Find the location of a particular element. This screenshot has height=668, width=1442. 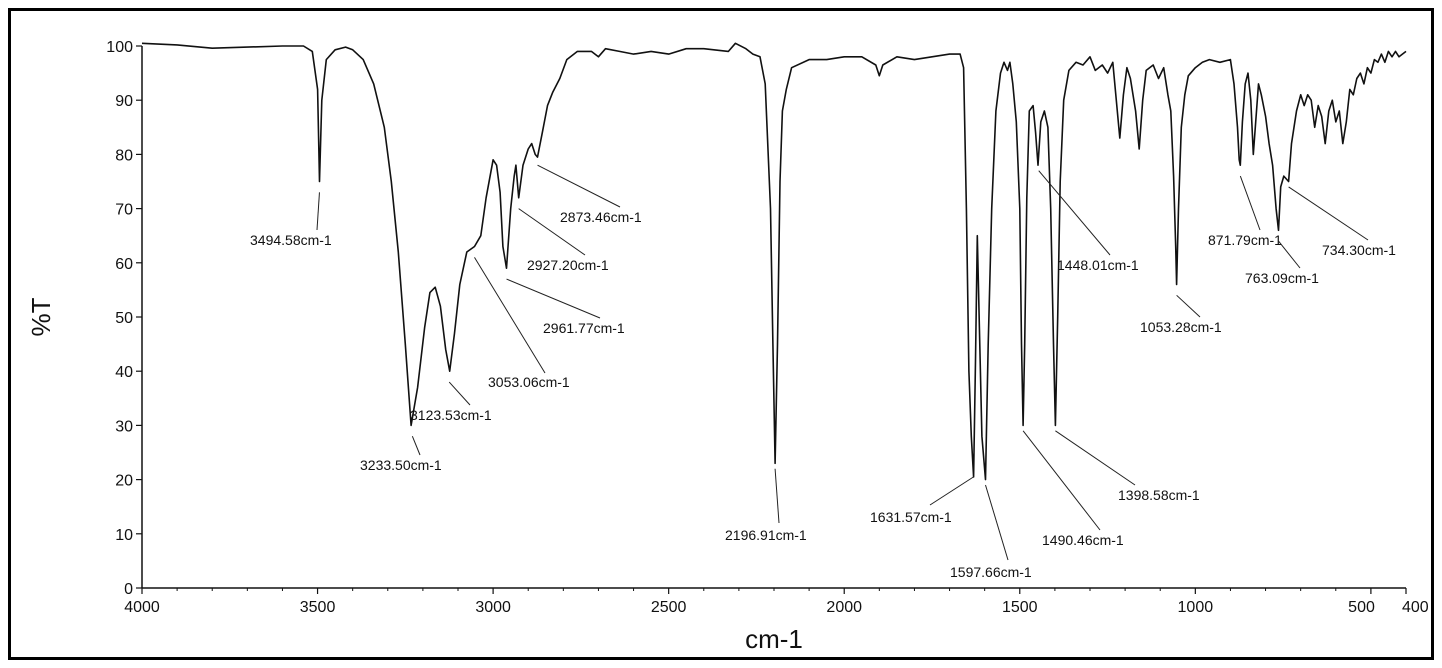

y-tick-label: 100 is located at coordinates (119, 47).